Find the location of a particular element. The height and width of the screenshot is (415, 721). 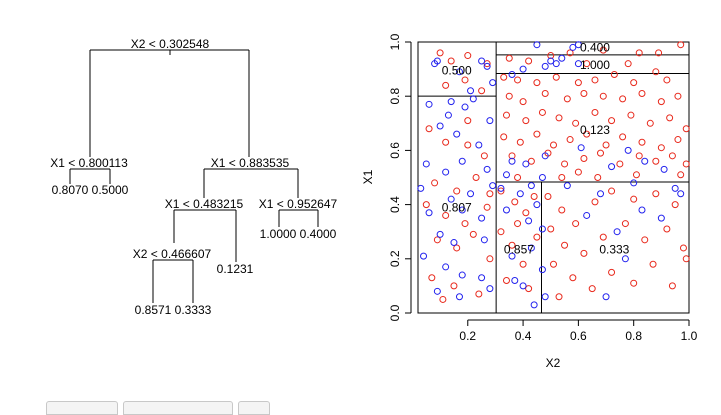

region-label: 0.333 is located at coordinates (614, 249).